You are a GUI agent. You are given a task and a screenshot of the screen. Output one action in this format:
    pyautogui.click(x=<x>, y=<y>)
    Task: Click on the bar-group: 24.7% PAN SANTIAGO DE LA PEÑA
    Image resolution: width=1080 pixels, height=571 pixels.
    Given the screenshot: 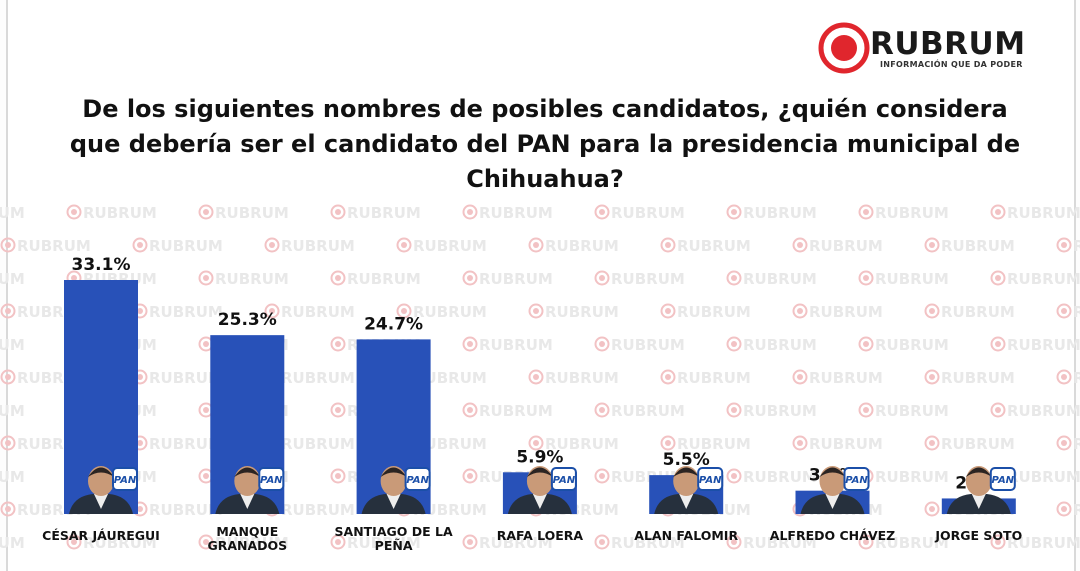 What is the action you would take?
    pyautogui.click(x=394, y=433)
    